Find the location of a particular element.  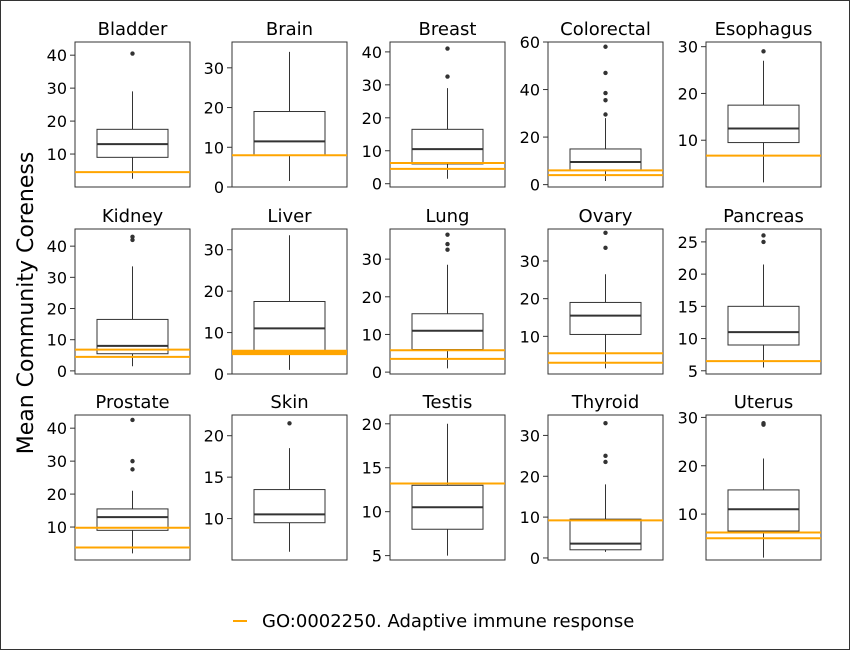

panel-title: Skin is located at coordinates (289, 402).